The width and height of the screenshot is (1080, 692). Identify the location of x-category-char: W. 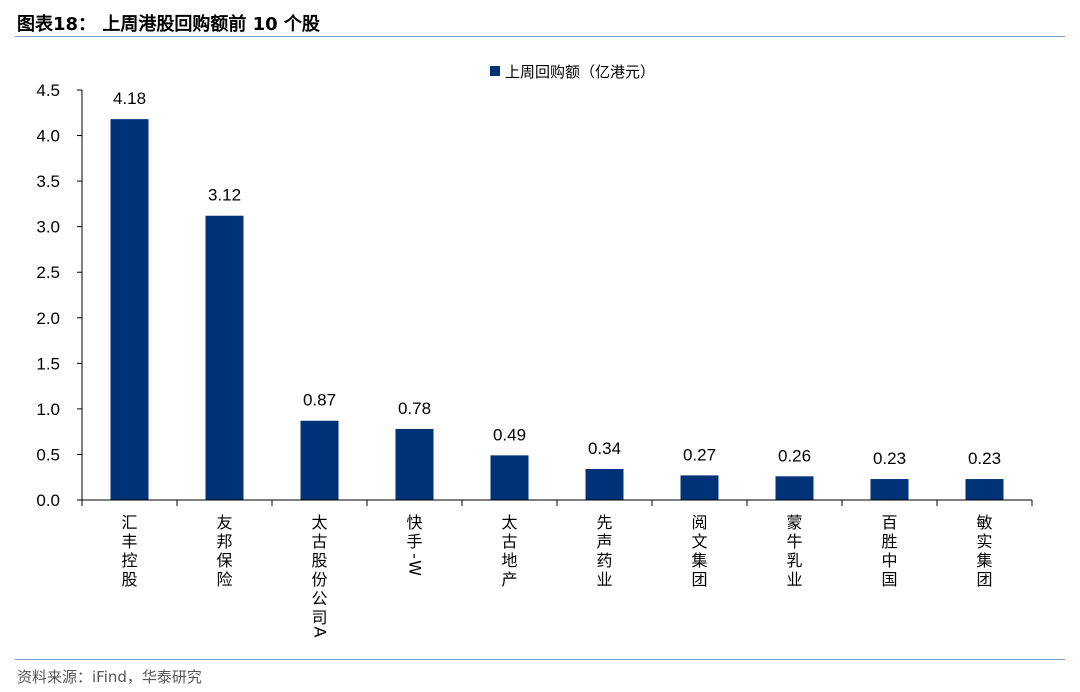
(415, 568).